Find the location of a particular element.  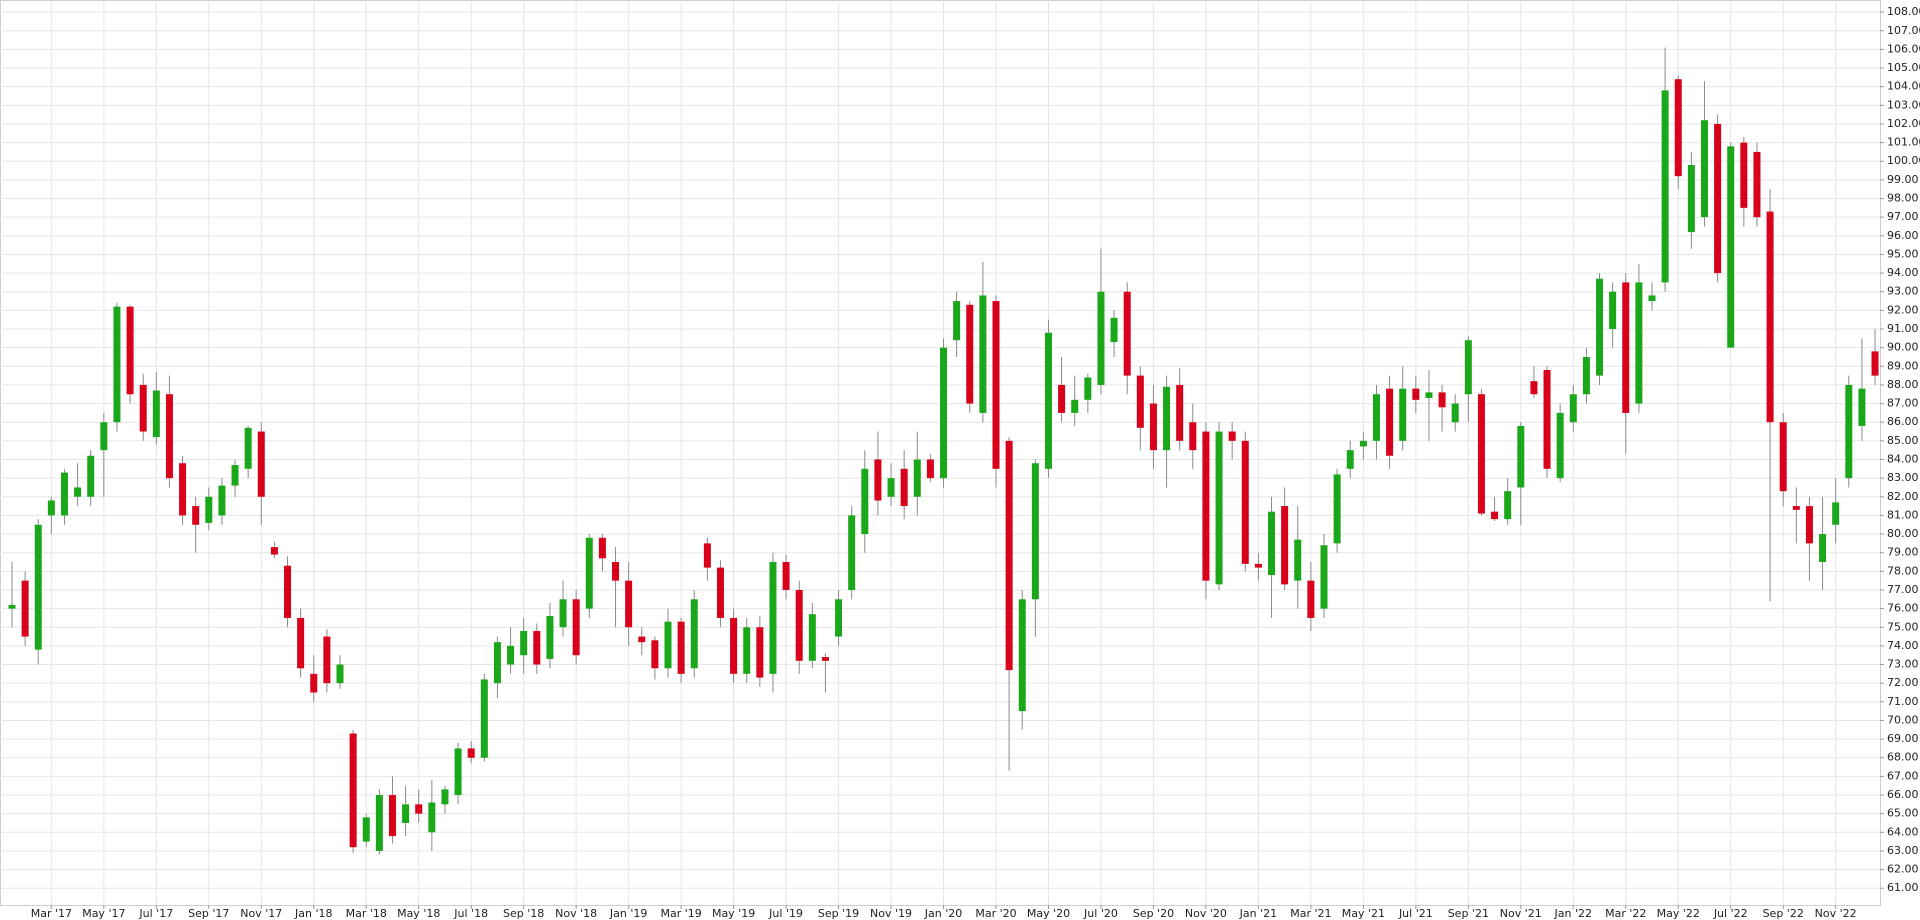

y-tick-label: 74.00 is located at coordinates (1903, 645).